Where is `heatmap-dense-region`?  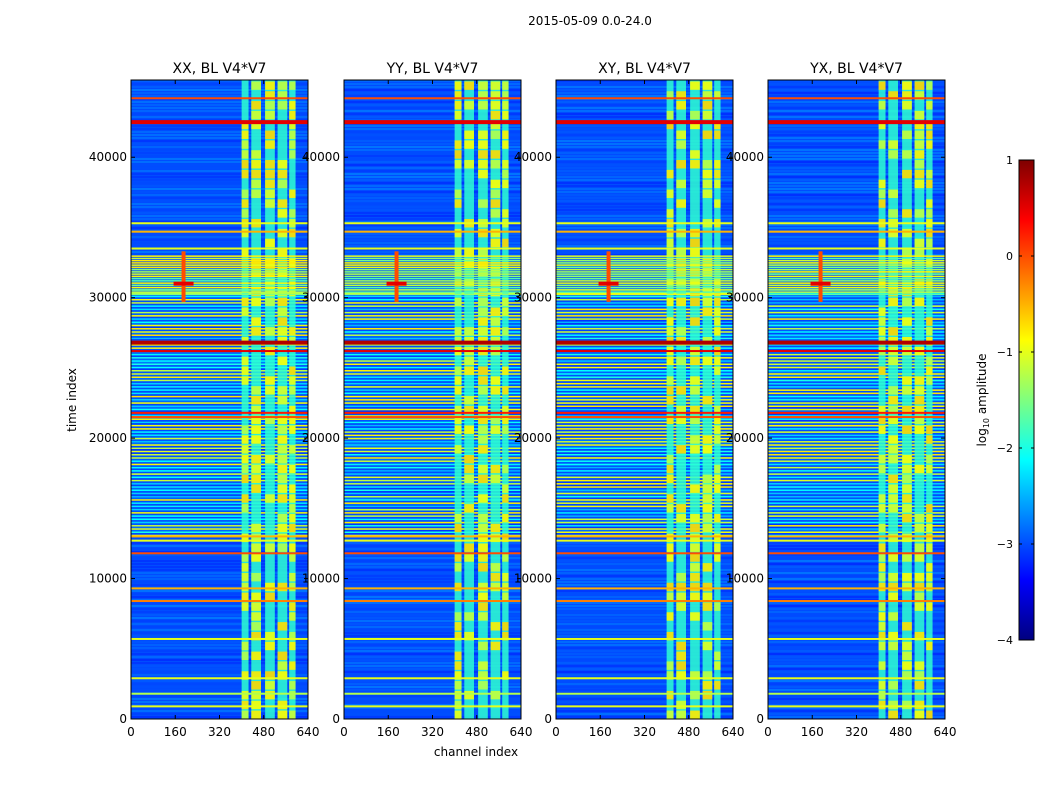 heatmap-dense-region is located at coordinates (432, 413).